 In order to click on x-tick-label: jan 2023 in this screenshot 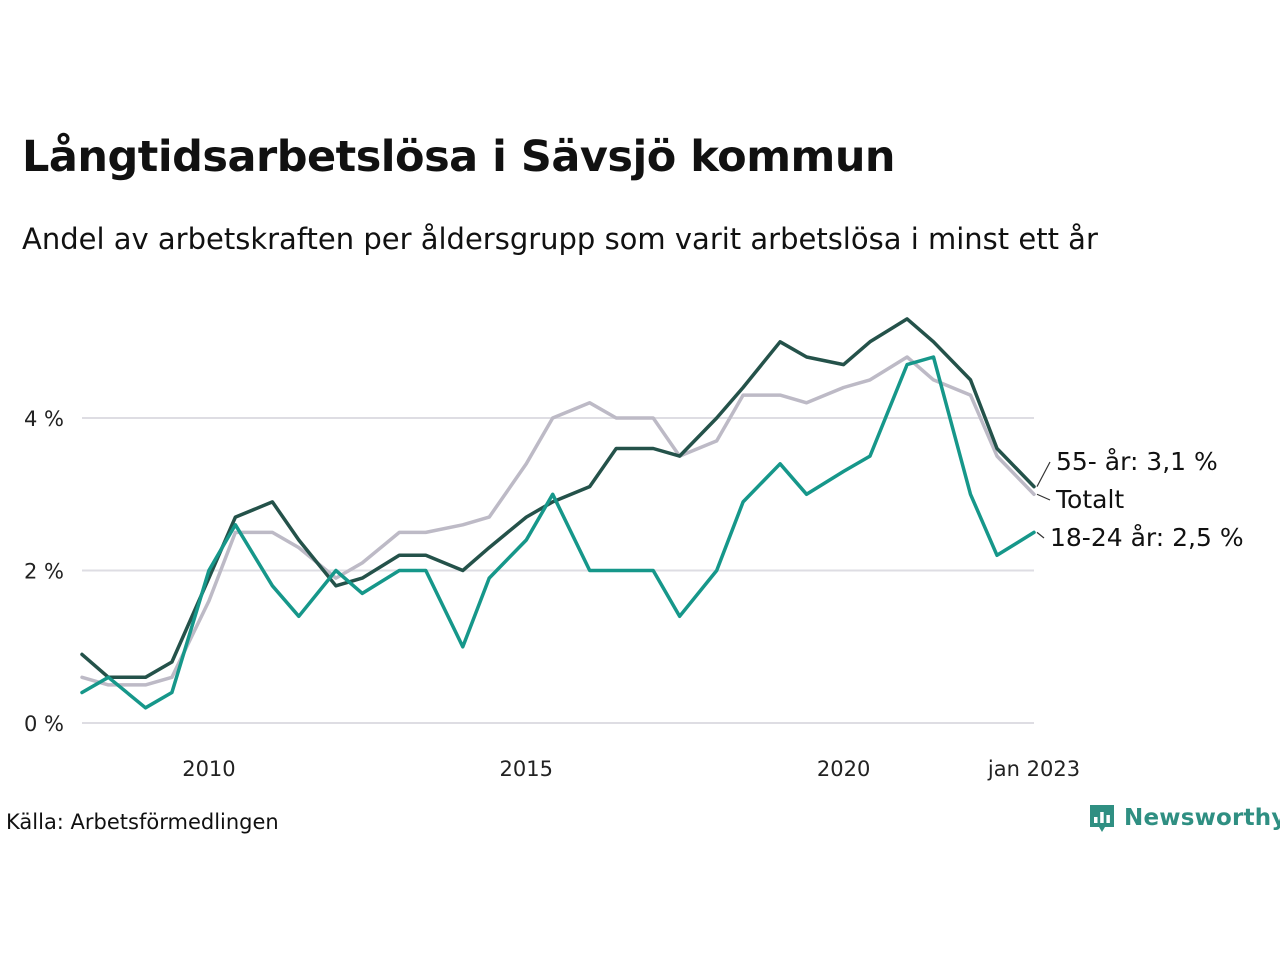, I will do `click(1033, 769)`.